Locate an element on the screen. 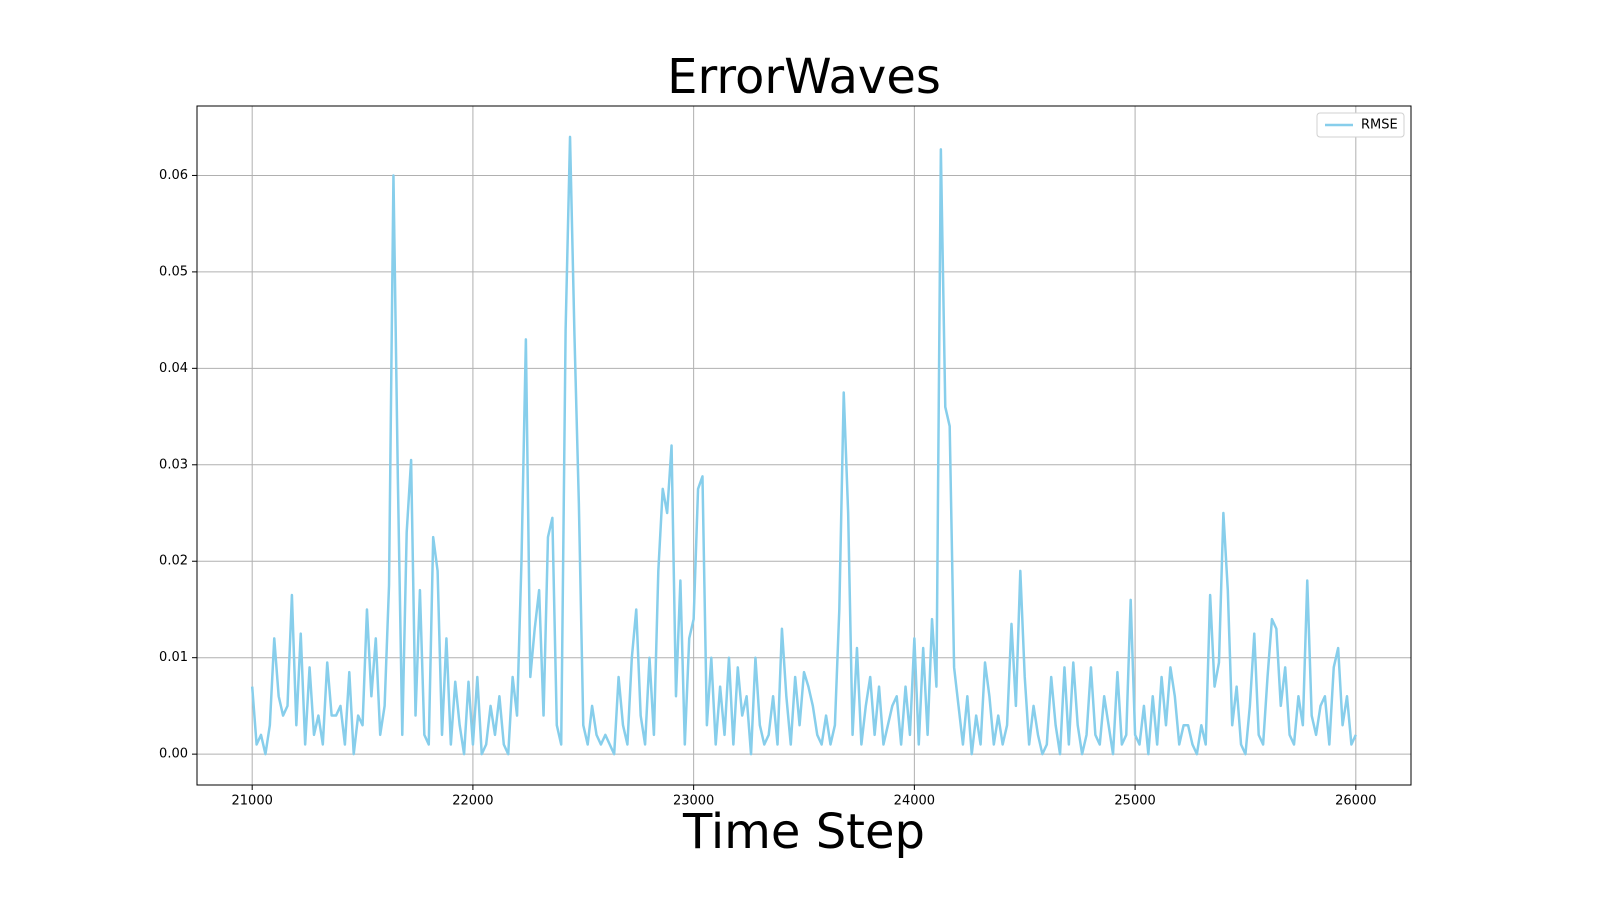 Image resolution: width=1600 pixels, height=900 pixels. y-tick-label: 0.01 is located at coordinates (173, 657).